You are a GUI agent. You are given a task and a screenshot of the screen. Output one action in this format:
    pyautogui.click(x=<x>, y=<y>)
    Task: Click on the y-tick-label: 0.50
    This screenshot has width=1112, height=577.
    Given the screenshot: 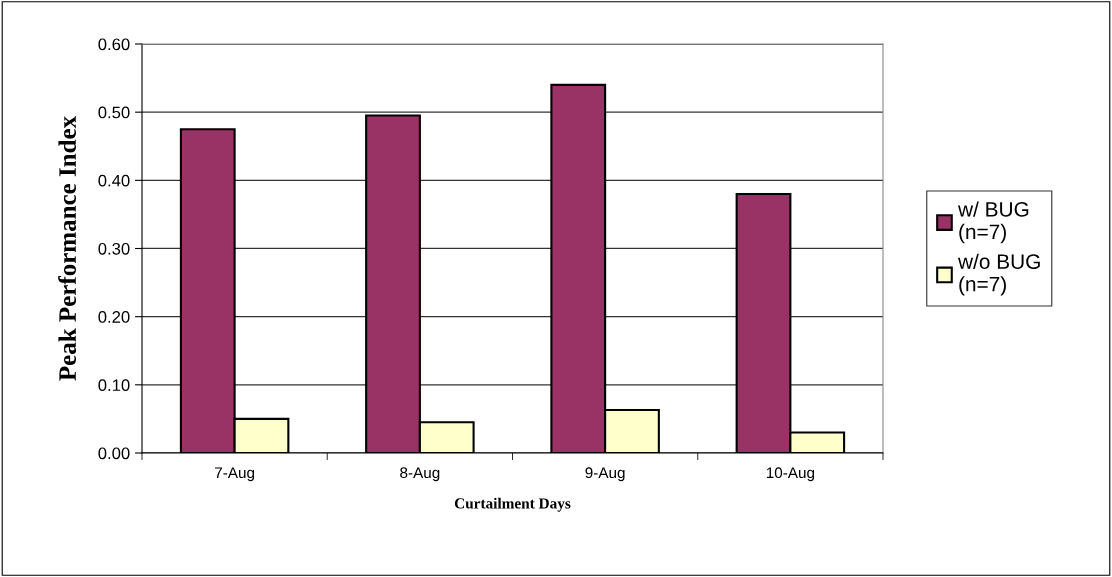 What is the action you would take?
    pyautogui.click(x=114, y=112)
    